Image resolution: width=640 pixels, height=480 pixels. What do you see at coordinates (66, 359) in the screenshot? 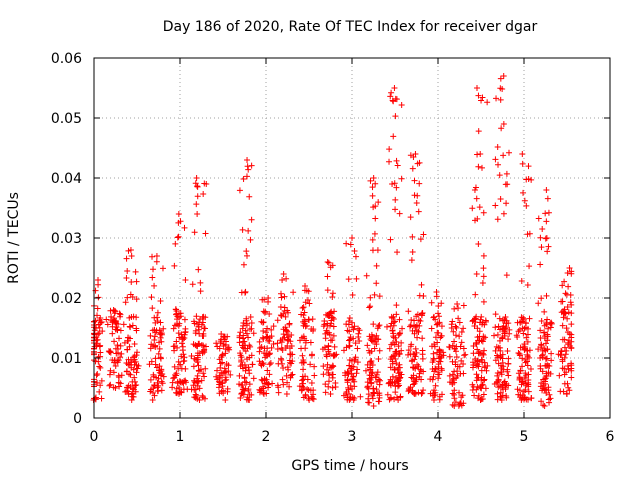
I see `y-tick-label: 0.01` at bounding box center [66, 359].